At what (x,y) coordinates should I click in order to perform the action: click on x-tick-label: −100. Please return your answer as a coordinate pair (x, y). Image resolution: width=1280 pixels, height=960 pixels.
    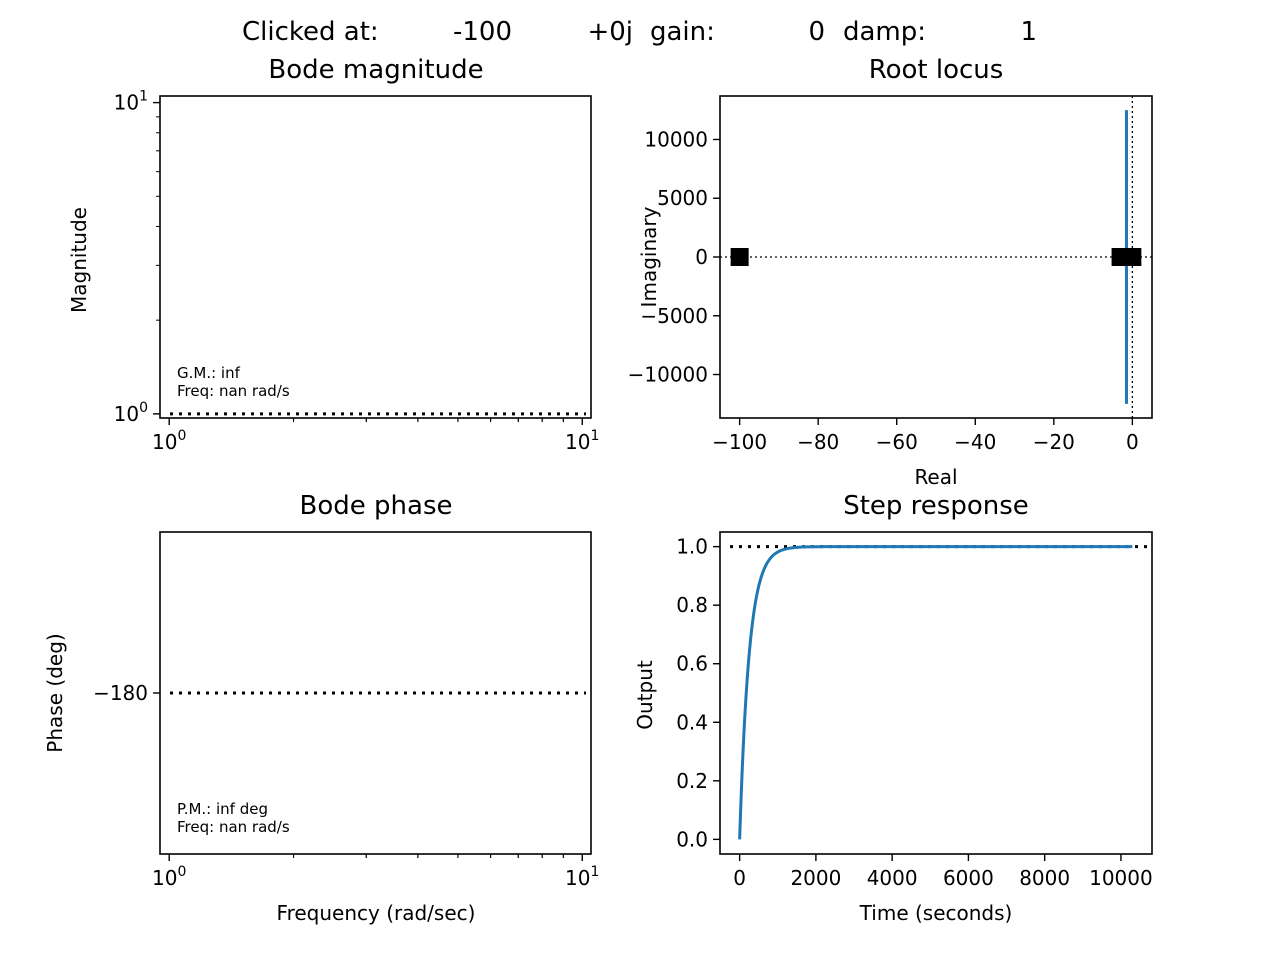
    Looking at the image, I should click on (739, 442).